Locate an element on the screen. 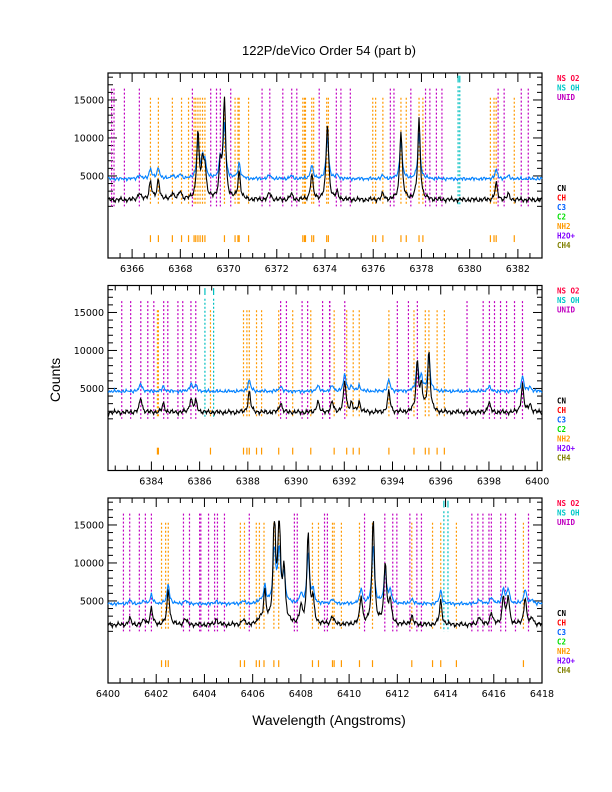 This screenshot has width=612, height=792. x-tick-label: 6392 is located at coordinates (344, 482).